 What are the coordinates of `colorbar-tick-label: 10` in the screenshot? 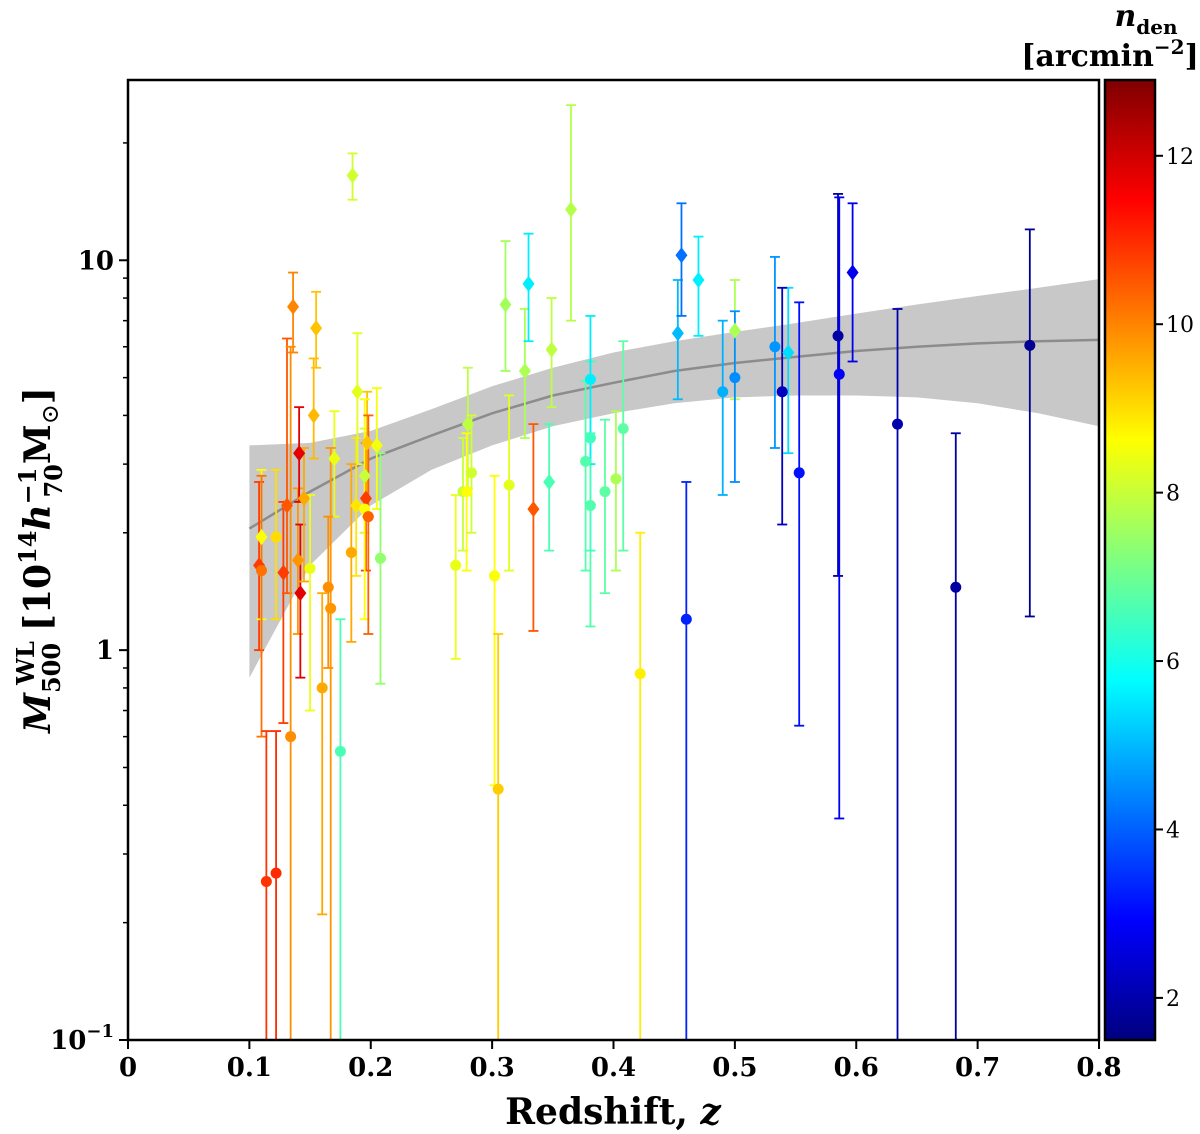 It's located at (1180, 325).